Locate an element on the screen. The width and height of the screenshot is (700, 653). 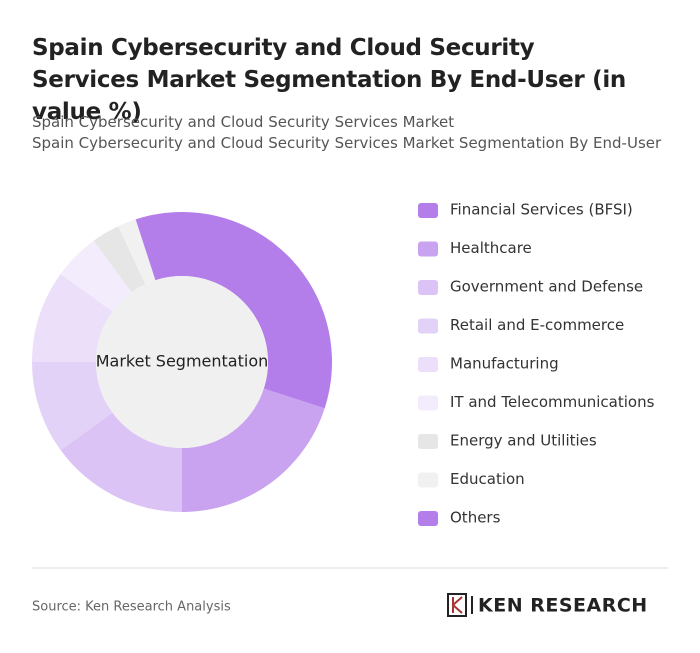
legend-label: IT and Telecommunications is located at coordinates (552, 402).